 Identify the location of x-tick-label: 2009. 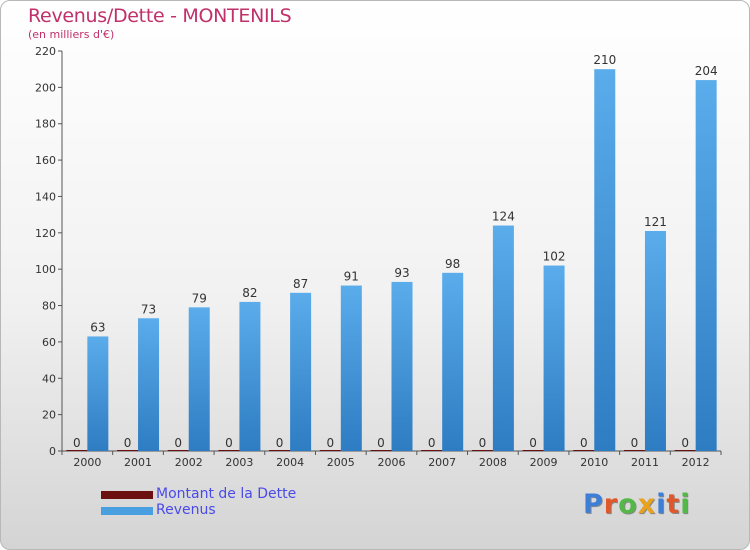
(544, 462).